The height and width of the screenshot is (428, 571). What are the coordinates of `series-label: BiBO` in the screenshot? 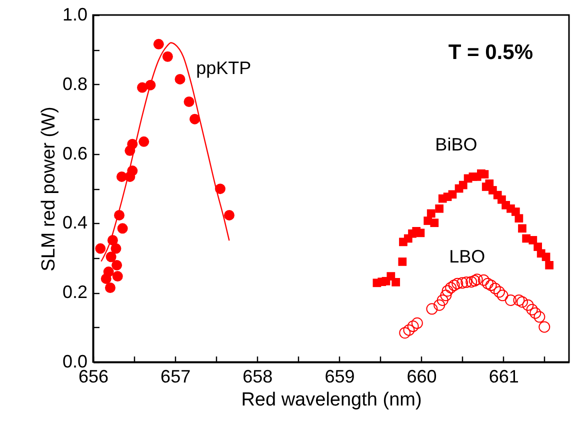 It's located at (456, 144).